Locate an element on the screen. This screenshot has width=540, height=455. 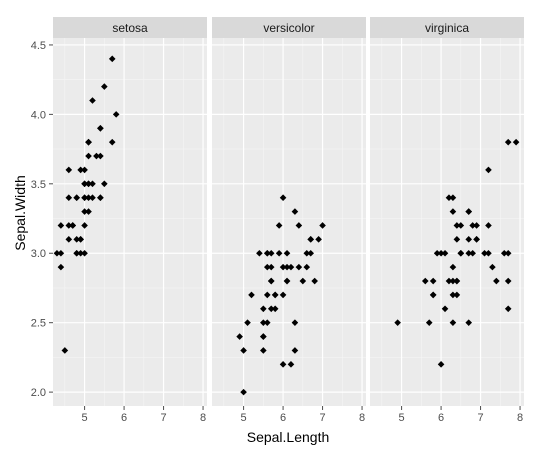
y-tick-label: 2.5 is located at coordinates (38, 324).